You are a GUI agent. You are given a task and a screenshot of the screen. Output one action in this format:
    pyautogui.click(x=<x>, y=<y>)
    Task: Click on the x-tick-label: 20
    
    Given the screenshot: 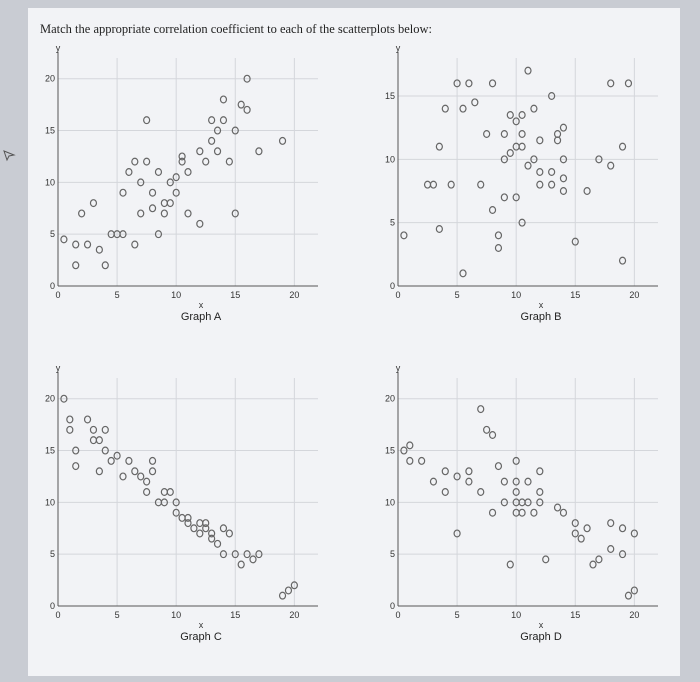 What is the action you would take?
    pyautogui.click(x=294, y=615)
    